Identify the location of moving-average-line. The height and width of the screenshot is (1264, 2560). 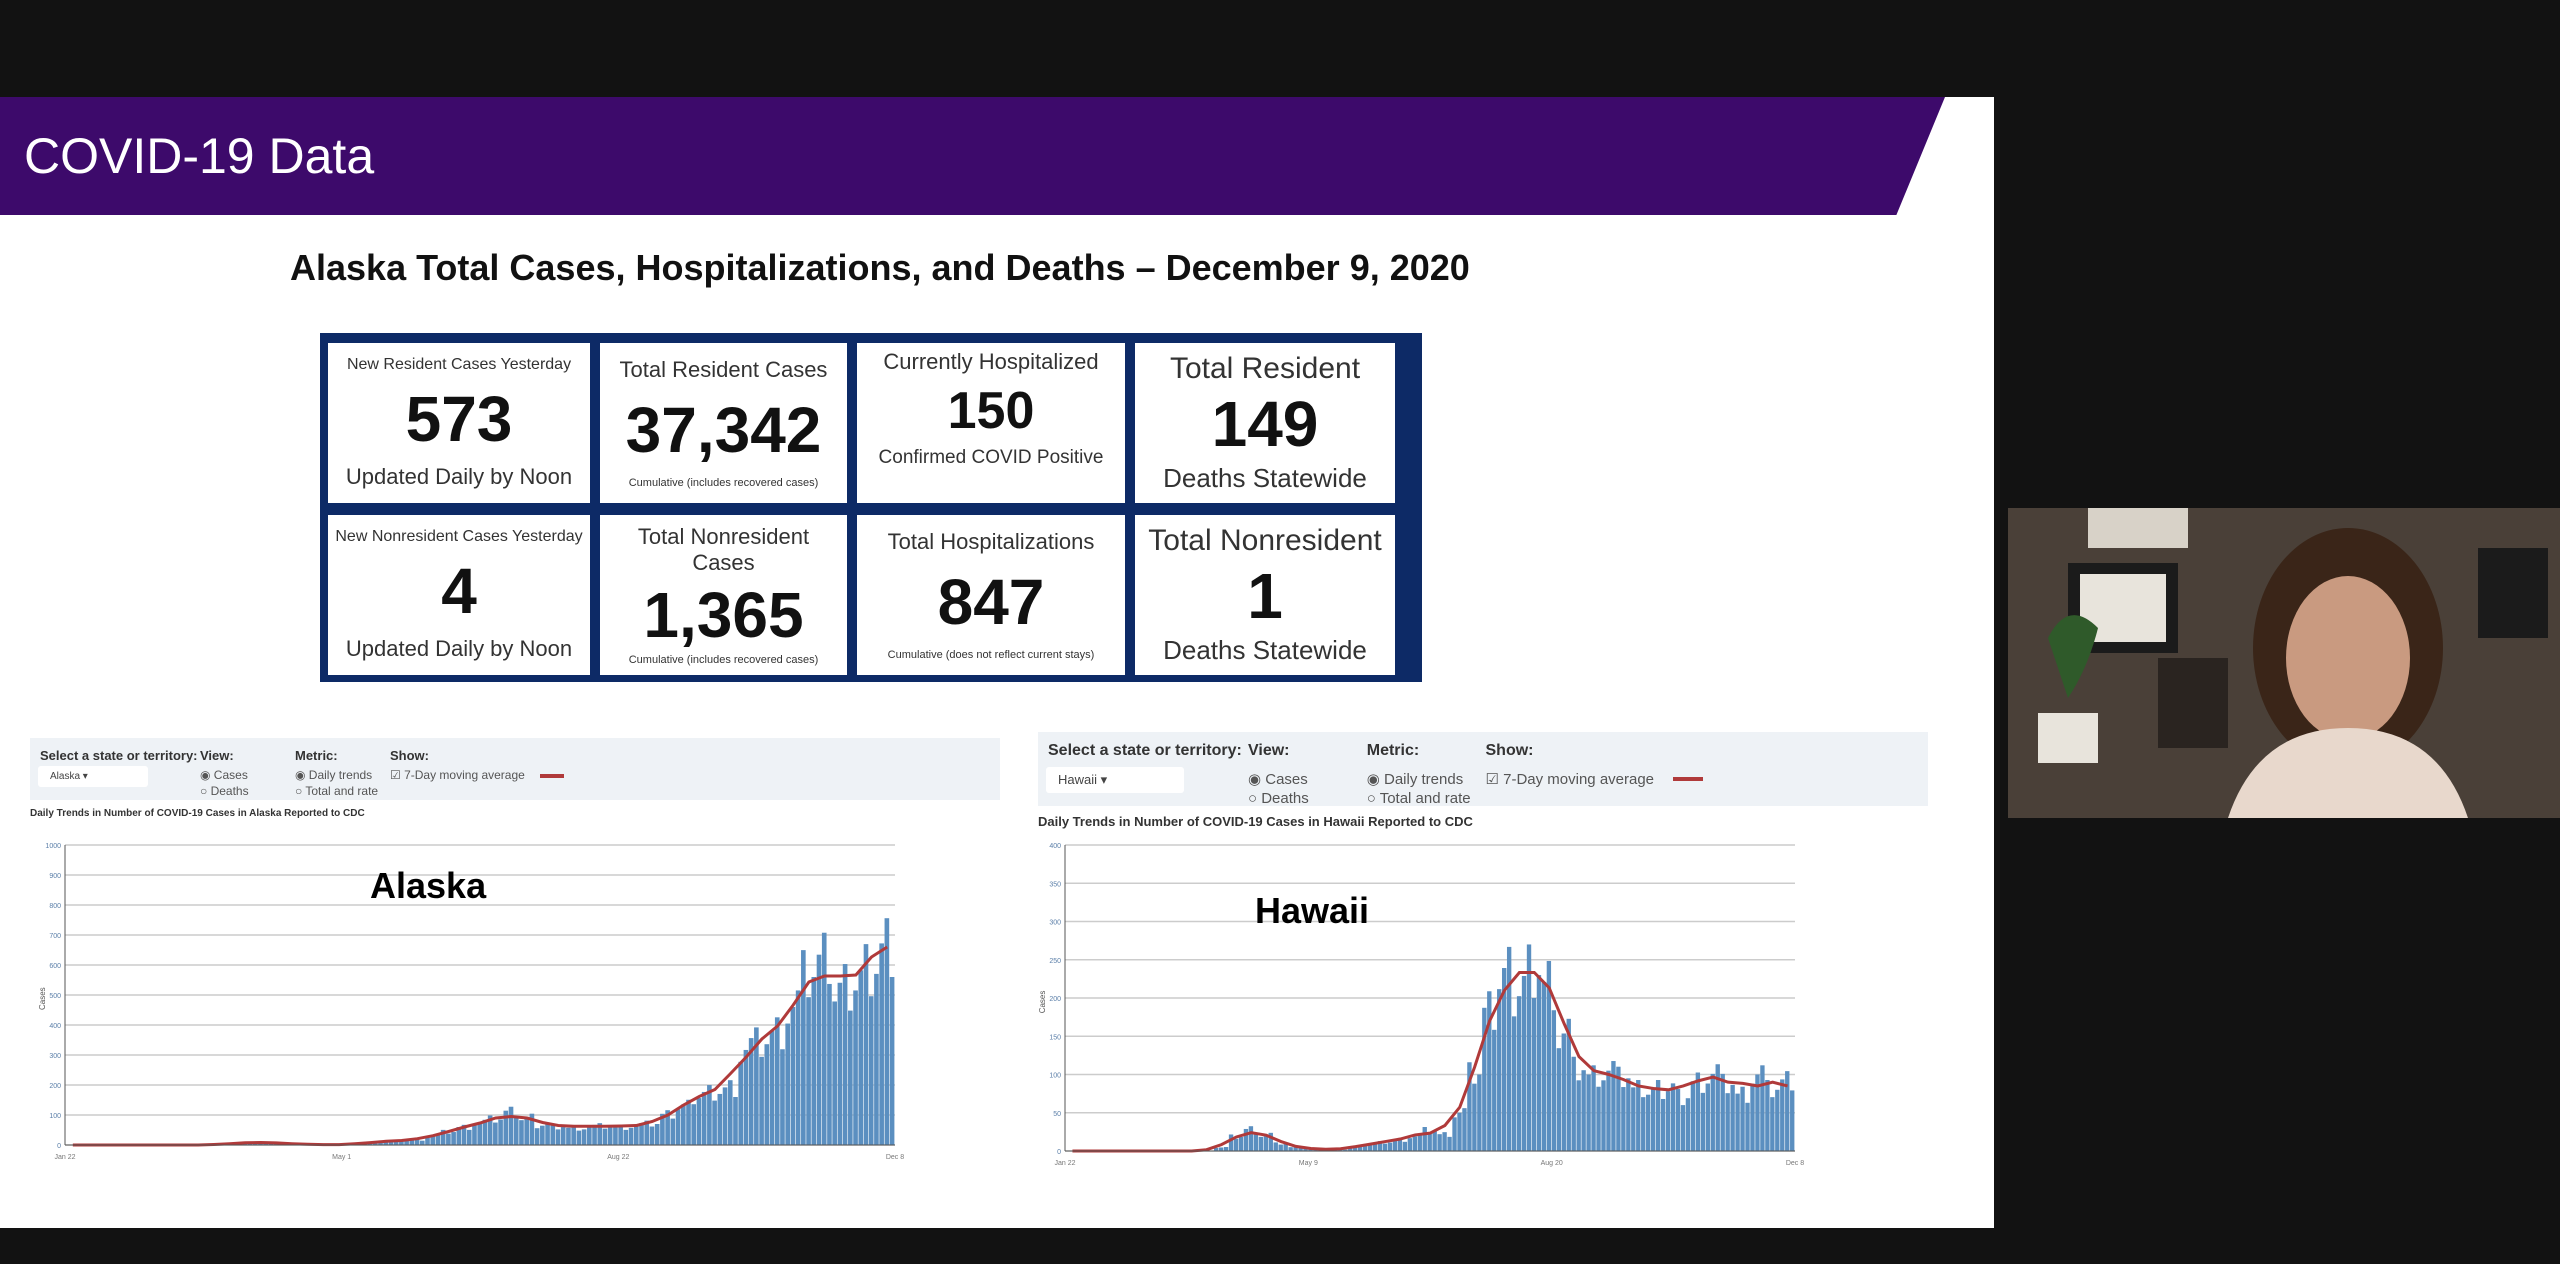
(1430, 1062).